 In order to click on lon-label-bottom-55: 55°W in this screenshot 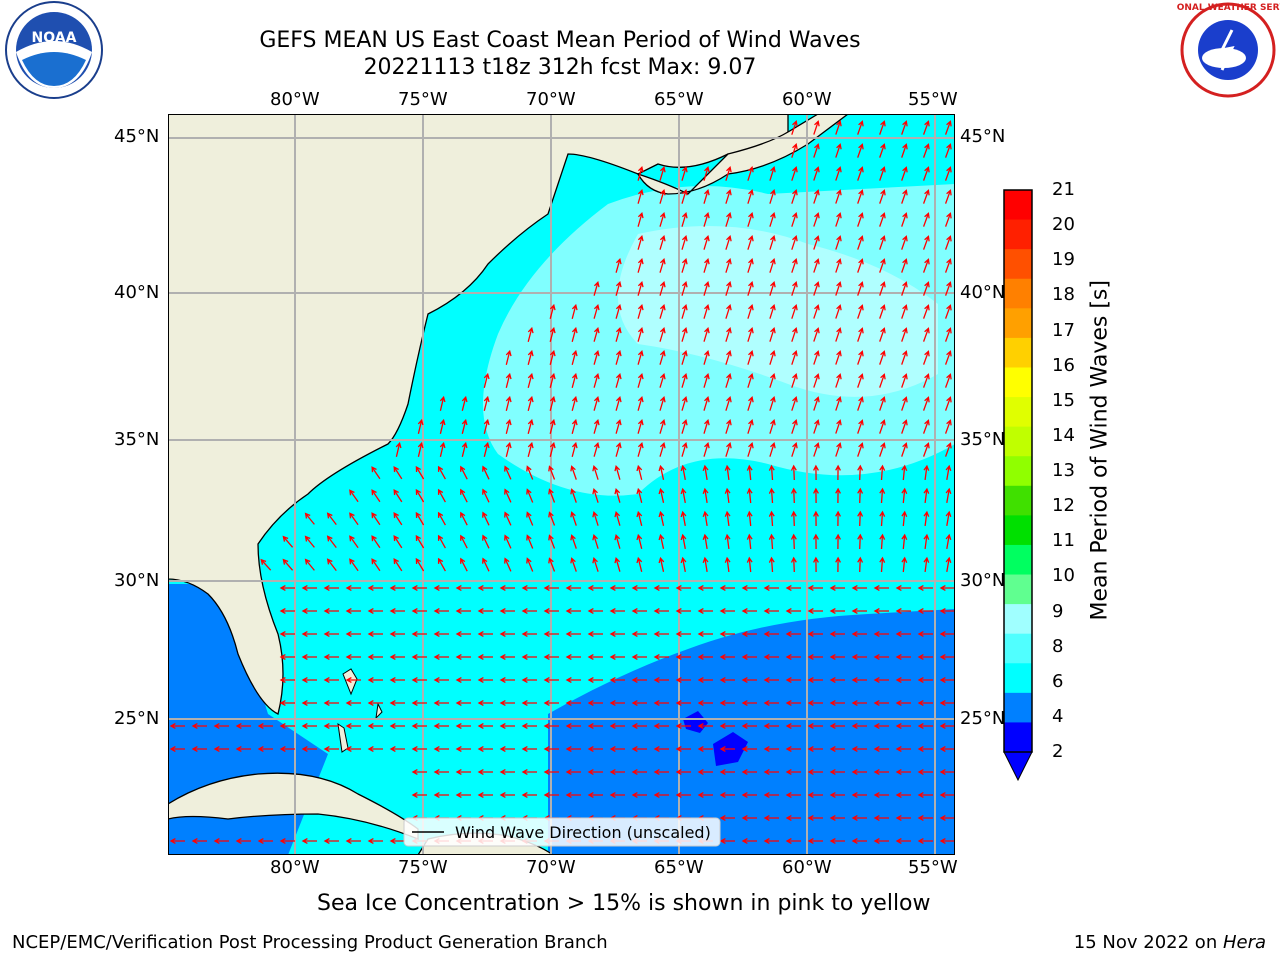, I will do `click(933, 867)`.